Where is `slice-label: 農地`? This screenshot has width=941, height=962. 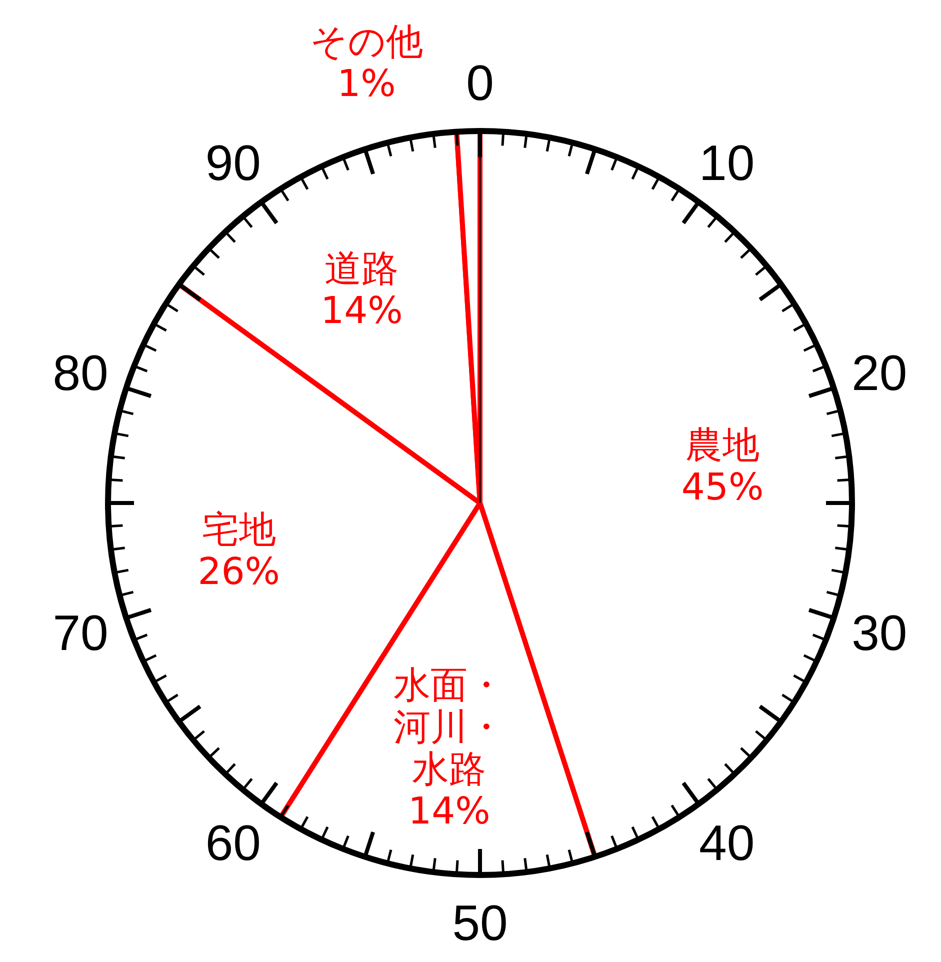
slice-label: 農地 is located at coordinates (722, 445).